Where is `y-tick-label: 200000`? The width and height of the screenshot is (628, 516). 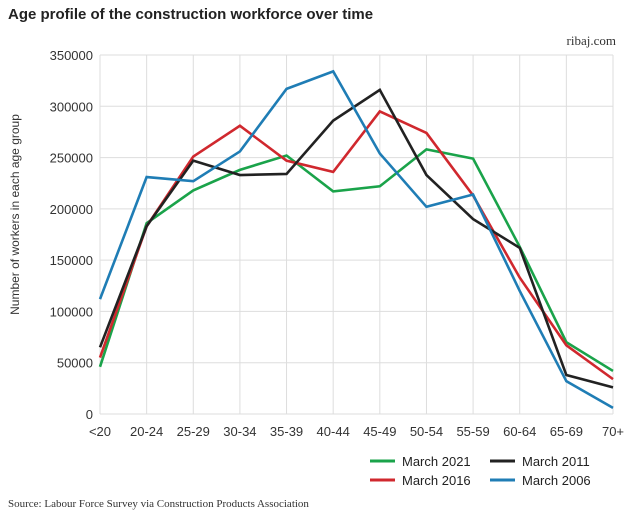
y-tick-label: 200000 is located at coordinates (71, 209).